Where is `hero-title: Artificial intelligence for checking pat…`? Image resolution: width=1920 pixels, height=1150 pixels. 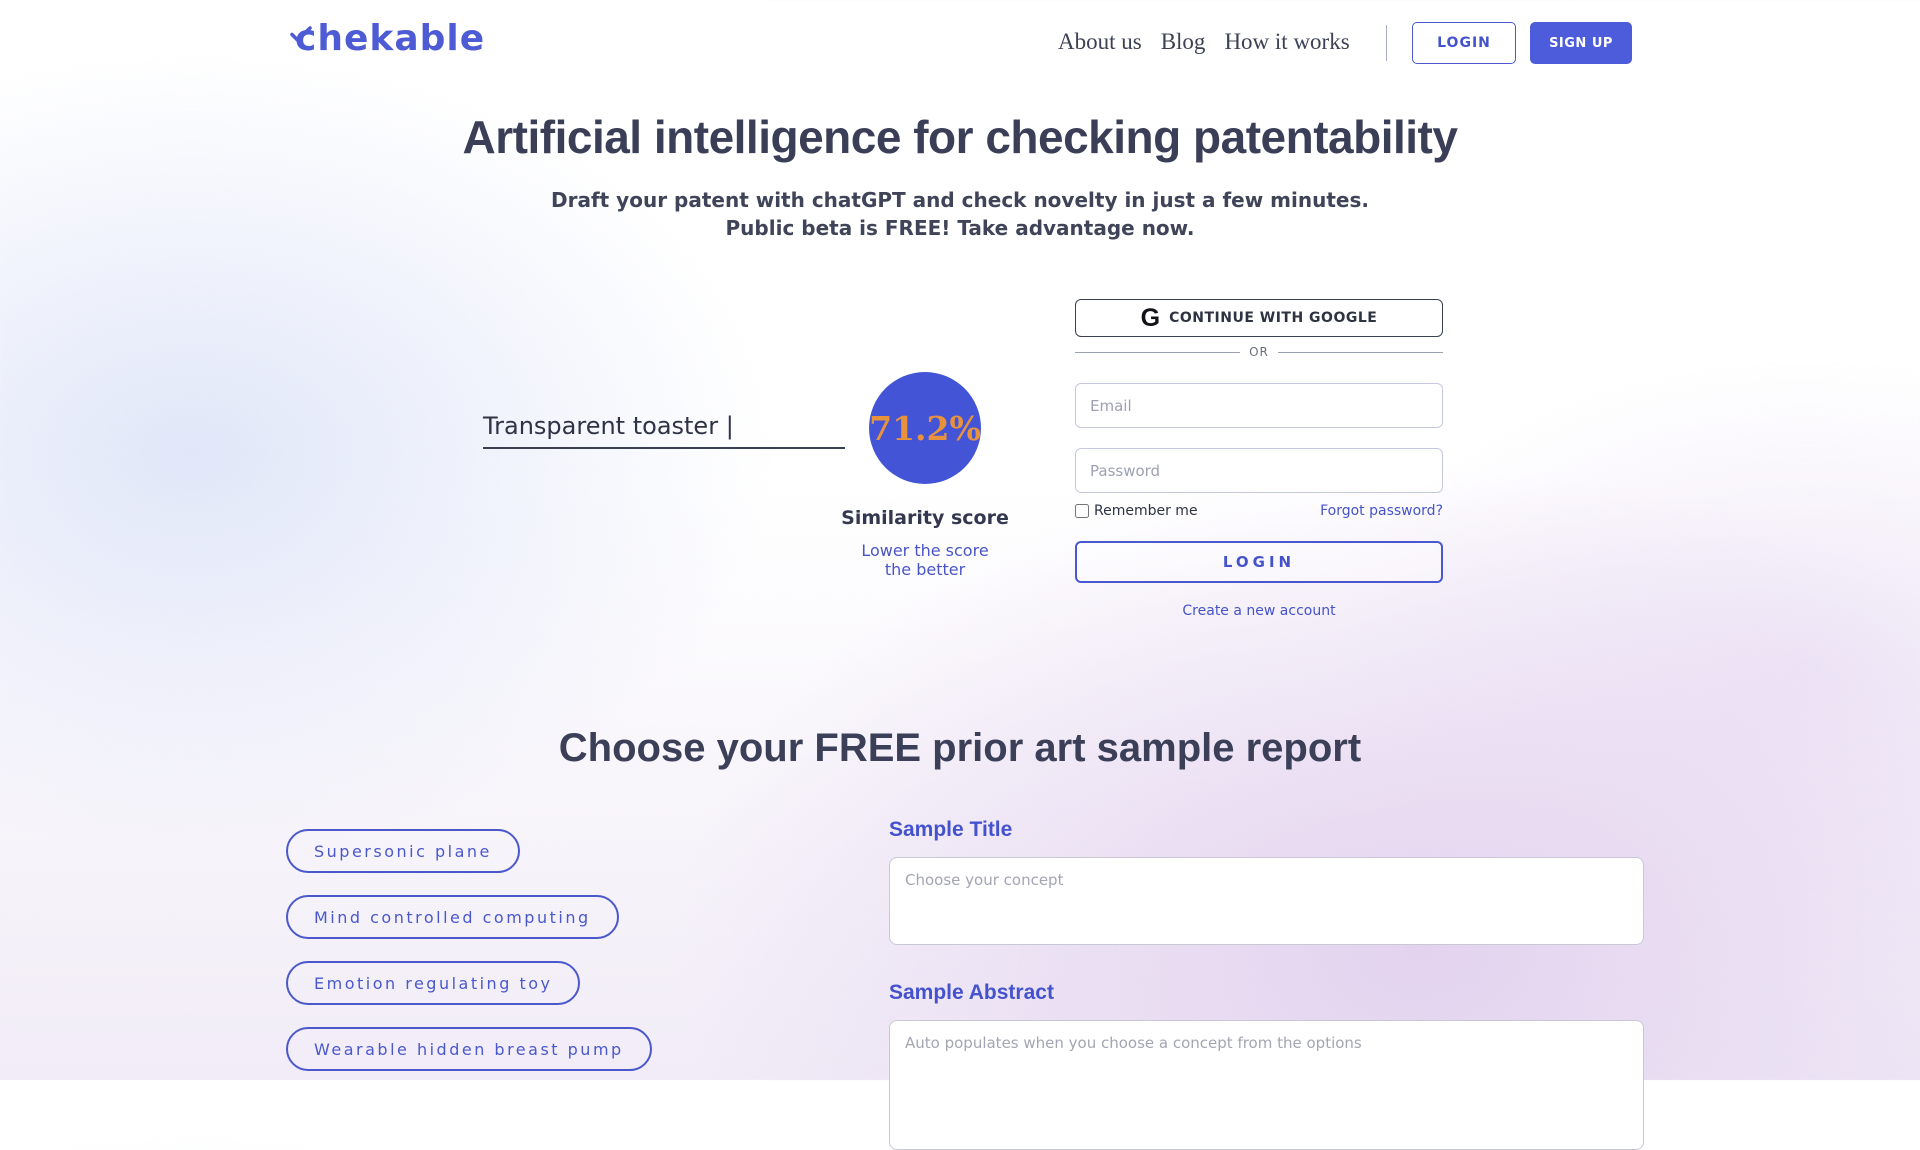 hero-title: Artificial intelligence for checking pat… is located at coordinates (960, 137).